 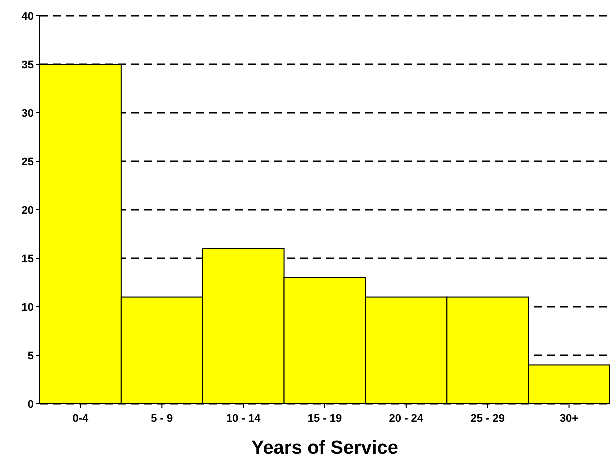 What do you see at coordinates (28, 308) in the screenshot?
I see `y-tick-label: 10` at bounding box center [28, 308].